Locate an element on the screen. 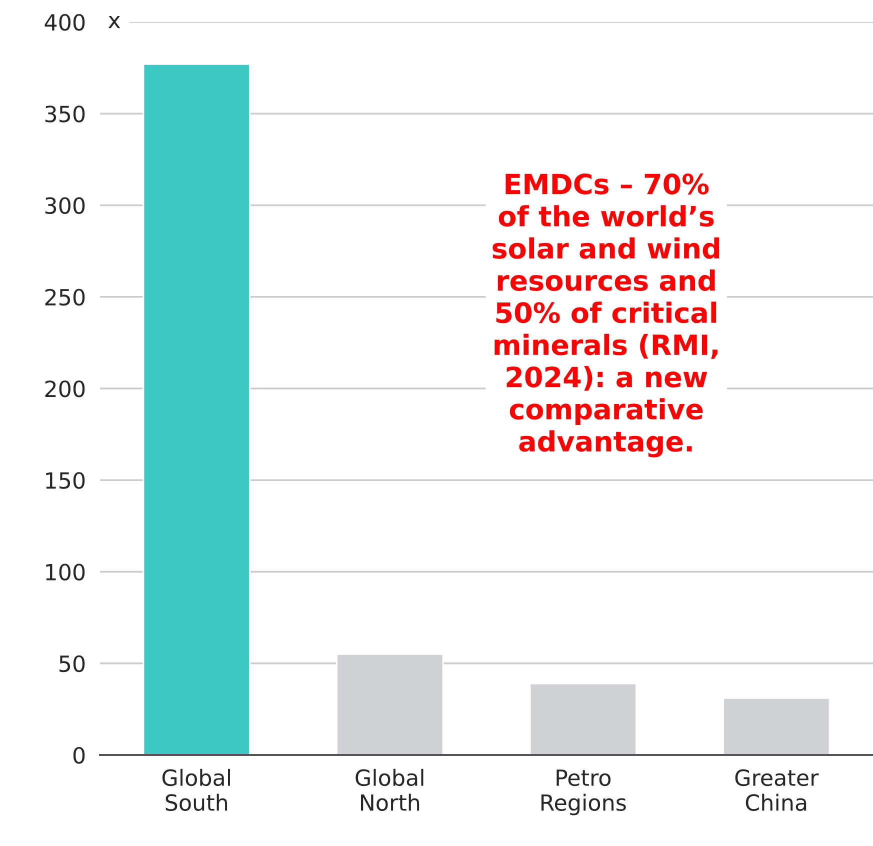 This screenshot has width=873, height=846. x-tick-label: Global North is located at coordinates (390, 789).